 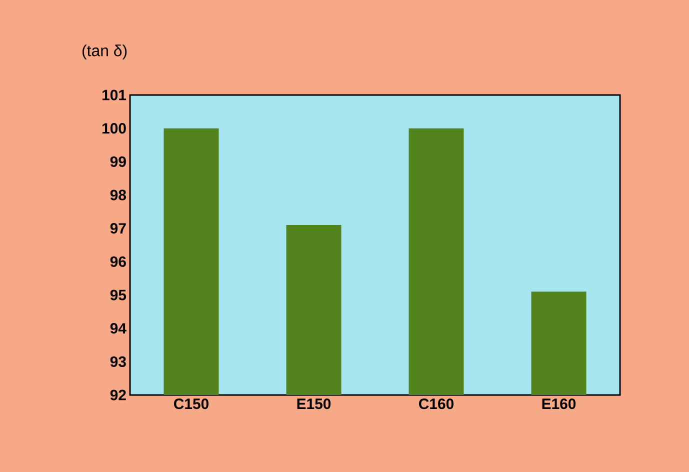 What do you see at coordinates (559, 404) in the screenshot?
I see `x-tick-label: E160` at bounding box center [559, 404].